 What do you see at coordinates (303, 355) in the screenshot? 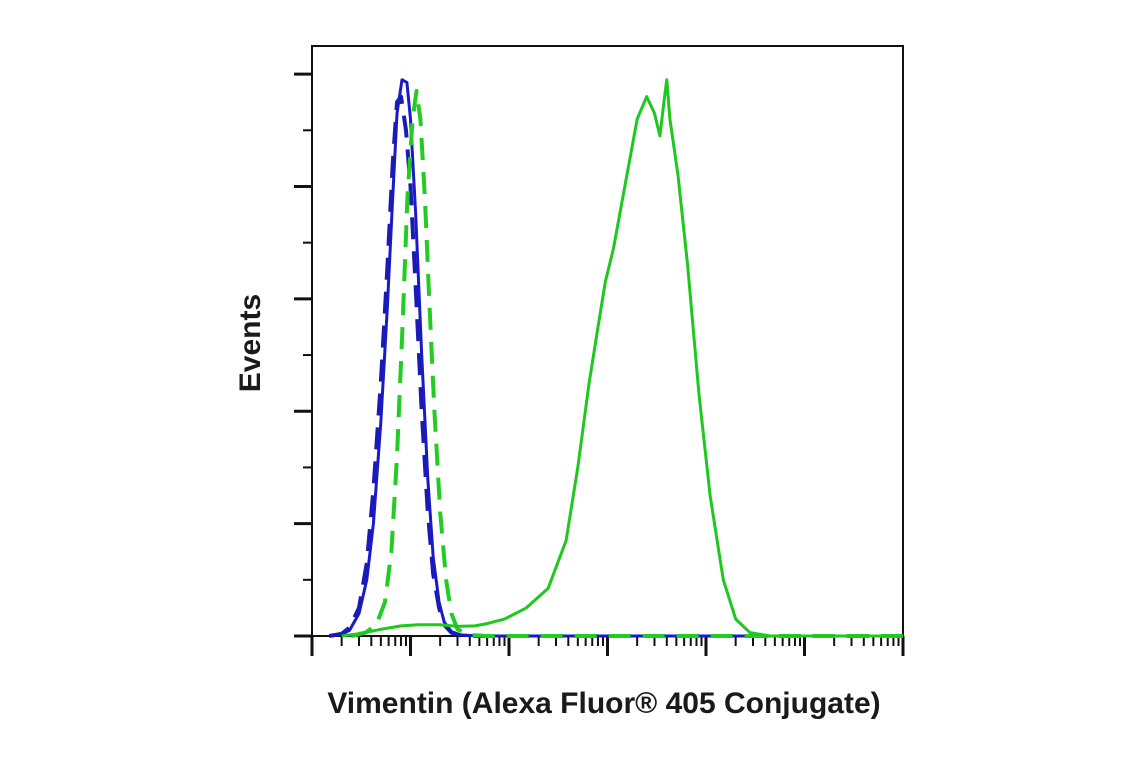
I see `y-axis-ticks` at bounding box center [303, 355].